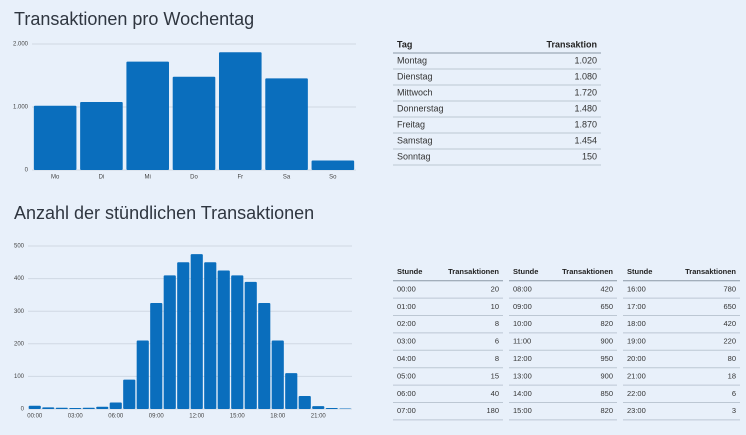 This screenshot has width=746, height=435. What do you see at coordinates (194, 178) in the screenshot?
I see `x-tick-label: Do` at bounding box center [194, 178].